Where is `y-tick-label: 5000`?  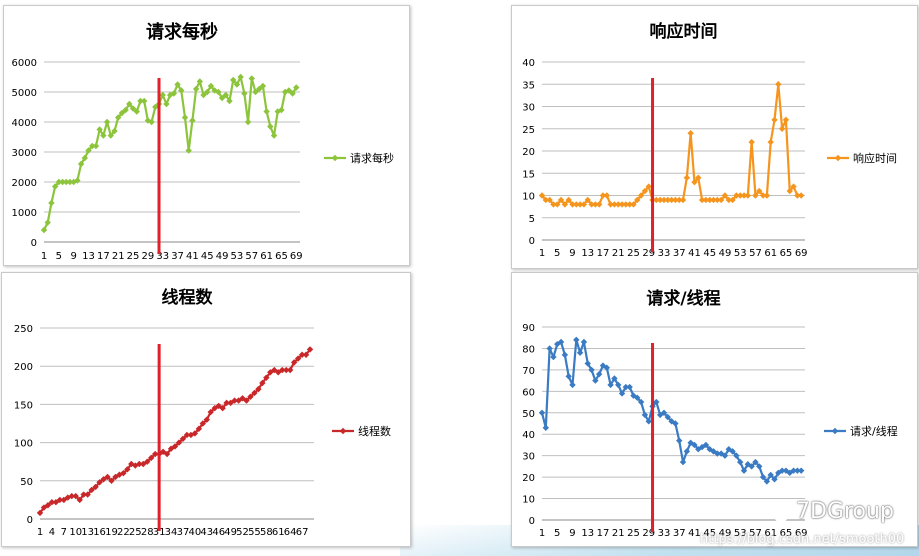 y-tick-label: 5000 is located at coordinates (24, 93).